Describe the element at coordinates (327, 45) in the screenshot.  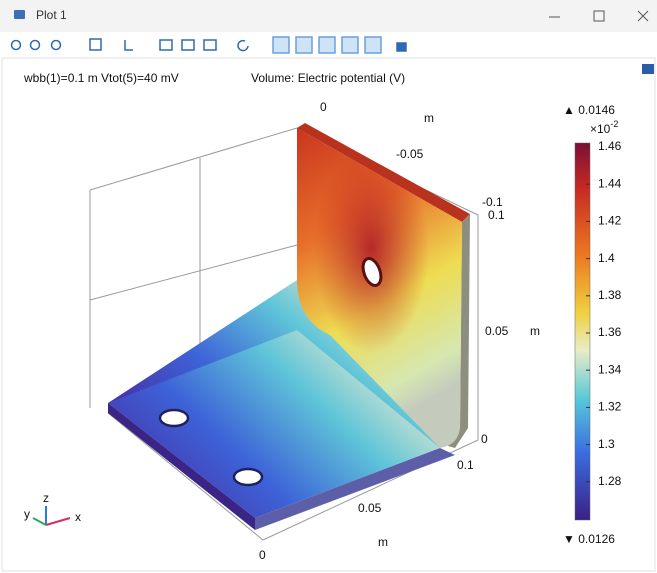
I see `grid-toggle` at that location.